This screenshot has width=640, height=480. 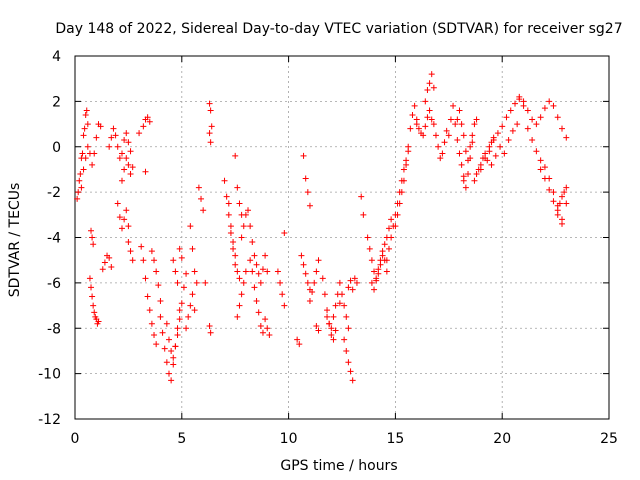 I want to click on y-axis-label: SDTVAR / TECUs, so click(x=15, y=240).